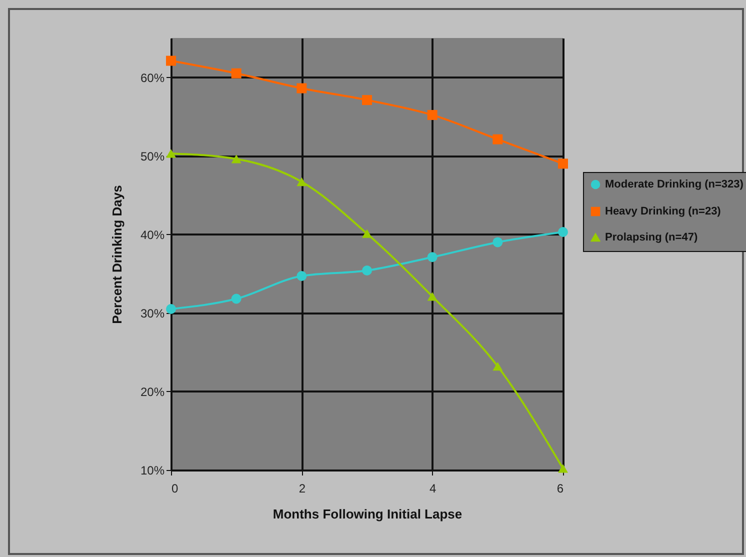 This screenshot has height=557, width=746. What do you see at coordinates (152, 77) in the screenshot?
I see `y-tick-label: 60%` at bounding box center [152, 77].